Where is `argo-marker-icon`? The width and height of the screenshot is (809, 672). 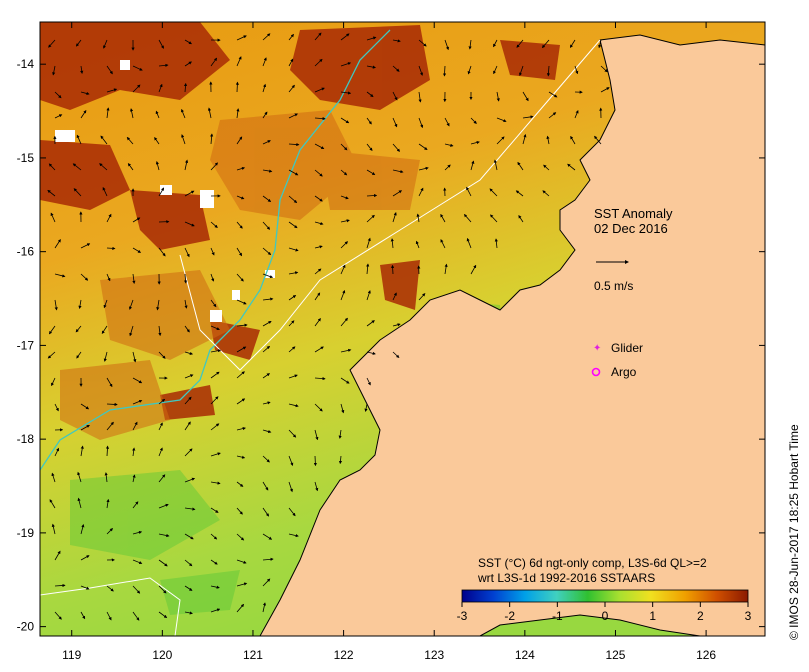
argo-marker-icon is located at coordinates (596, 372).